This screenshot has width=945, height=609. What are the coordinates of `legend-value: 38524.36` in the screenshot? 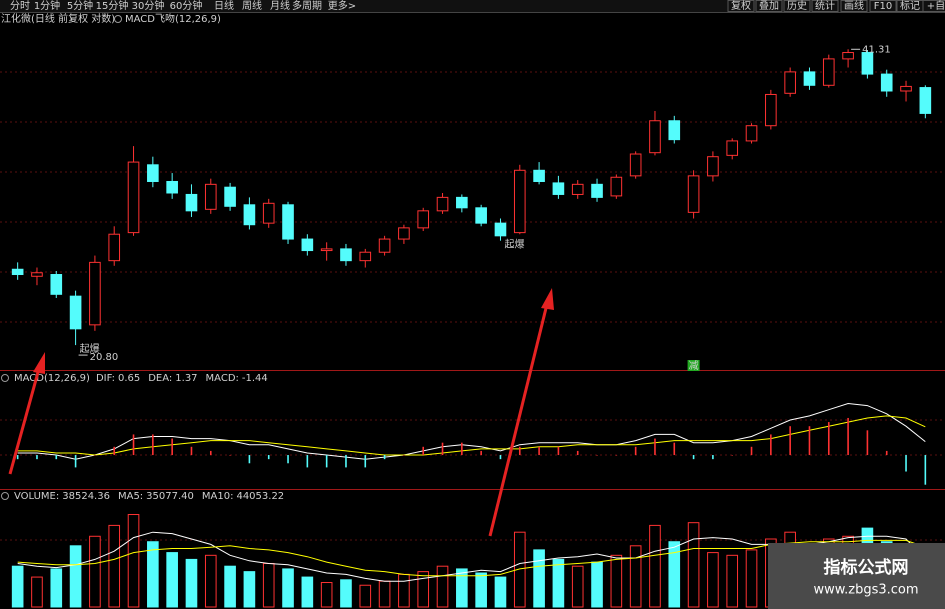 It's located at (86, 496).